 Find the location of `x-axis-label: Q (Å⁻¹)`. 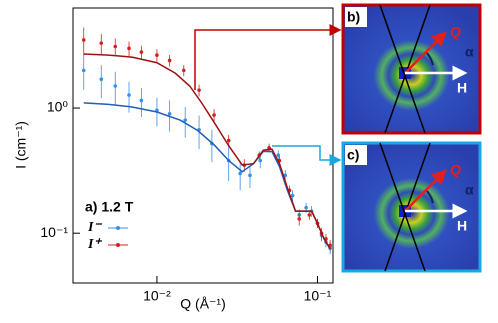

x-axis-label: Q (Å⁻¹) is located at coordinates (203, 304).